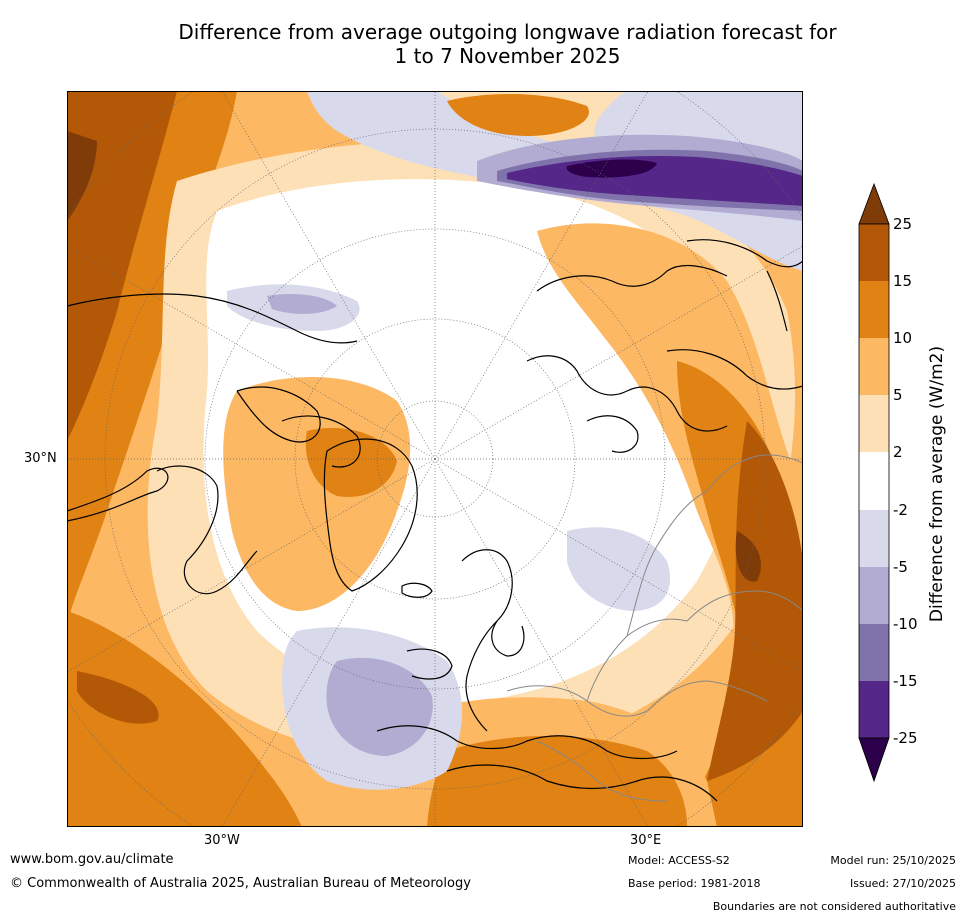  I want to click on coastline-siberia, so click(627, 393).